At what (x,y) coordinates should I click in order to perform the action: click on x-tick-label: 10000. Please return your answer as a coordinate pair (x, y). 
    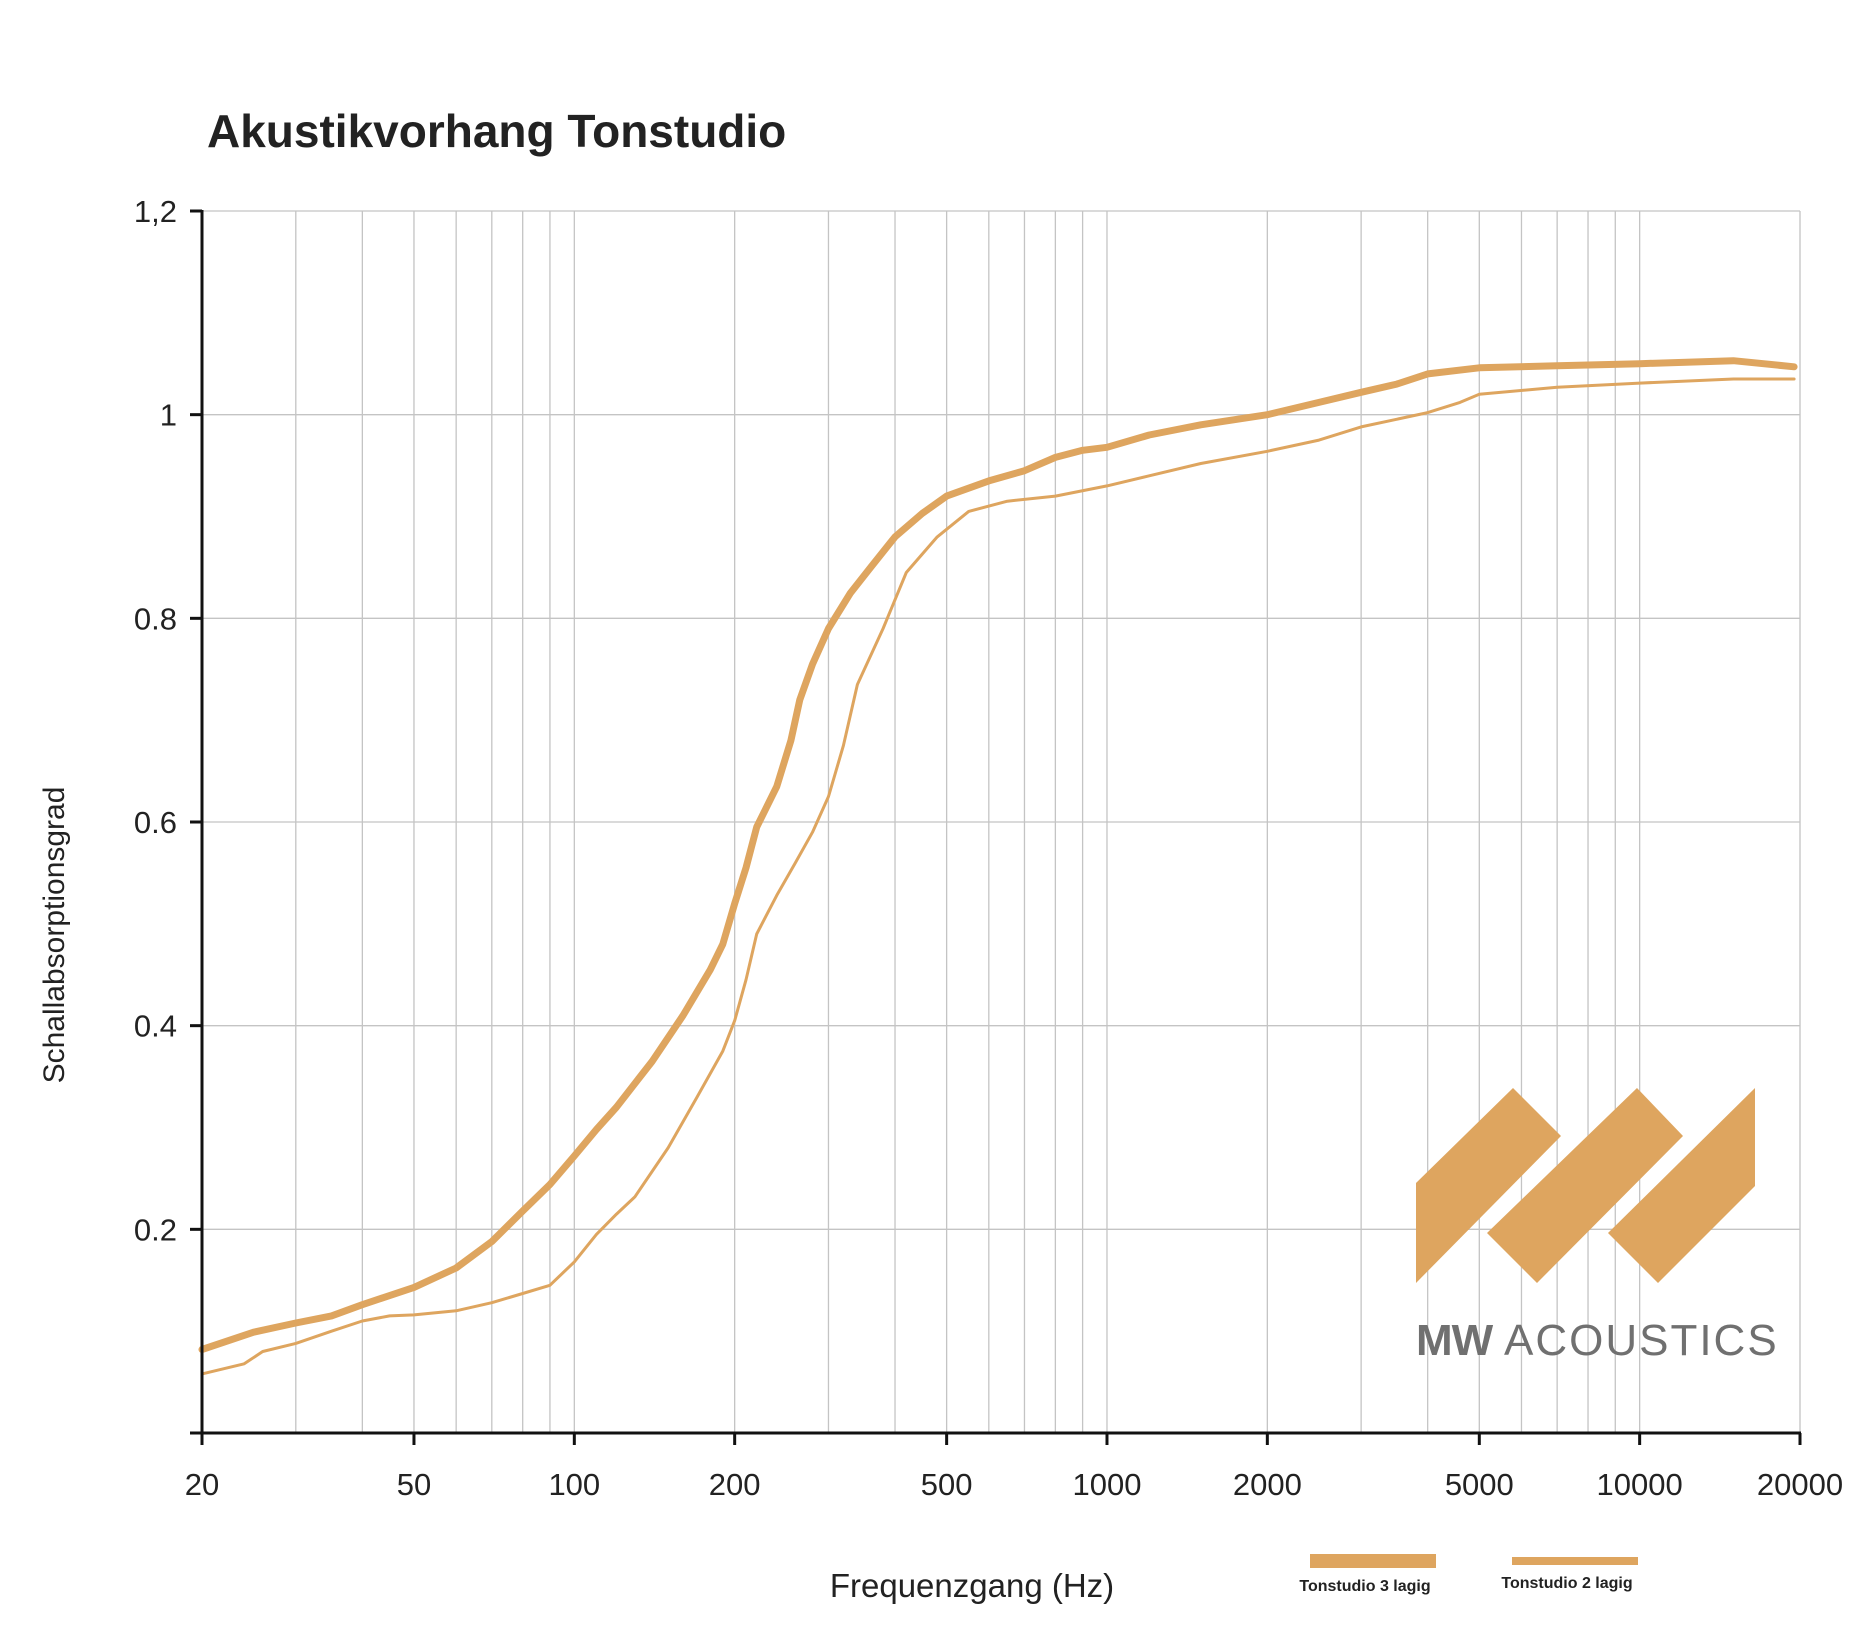
    Looking at the image, I should click on (1640, 1484).